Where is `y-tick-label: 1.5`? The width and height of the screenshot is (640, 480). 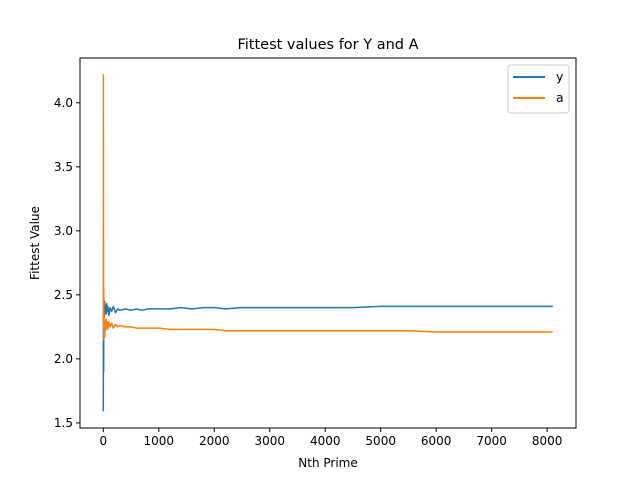
y-tick-label: 1.5 is located at coordinates (63, 423).